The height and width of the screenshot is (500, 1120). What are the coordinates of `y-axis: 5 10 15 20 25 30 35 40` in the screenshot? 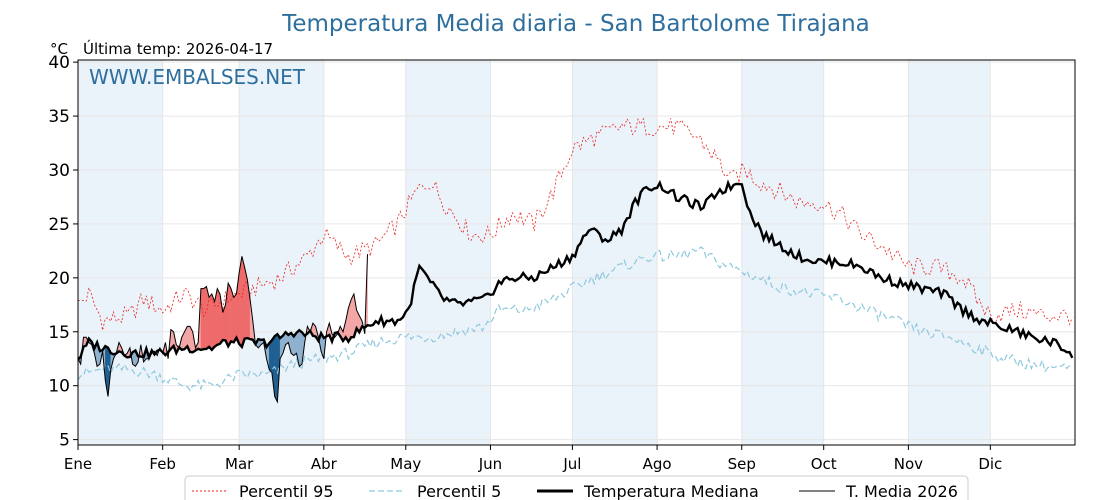 It's located at (63, 252).